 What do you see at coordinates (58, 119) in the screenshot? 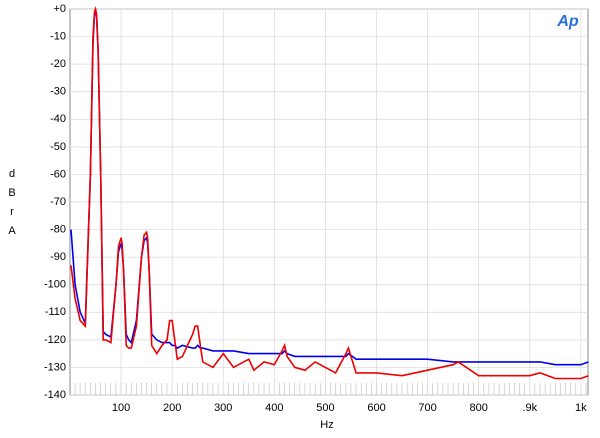
I see `y-tick-label: -40` at bounding box center [58, 119].